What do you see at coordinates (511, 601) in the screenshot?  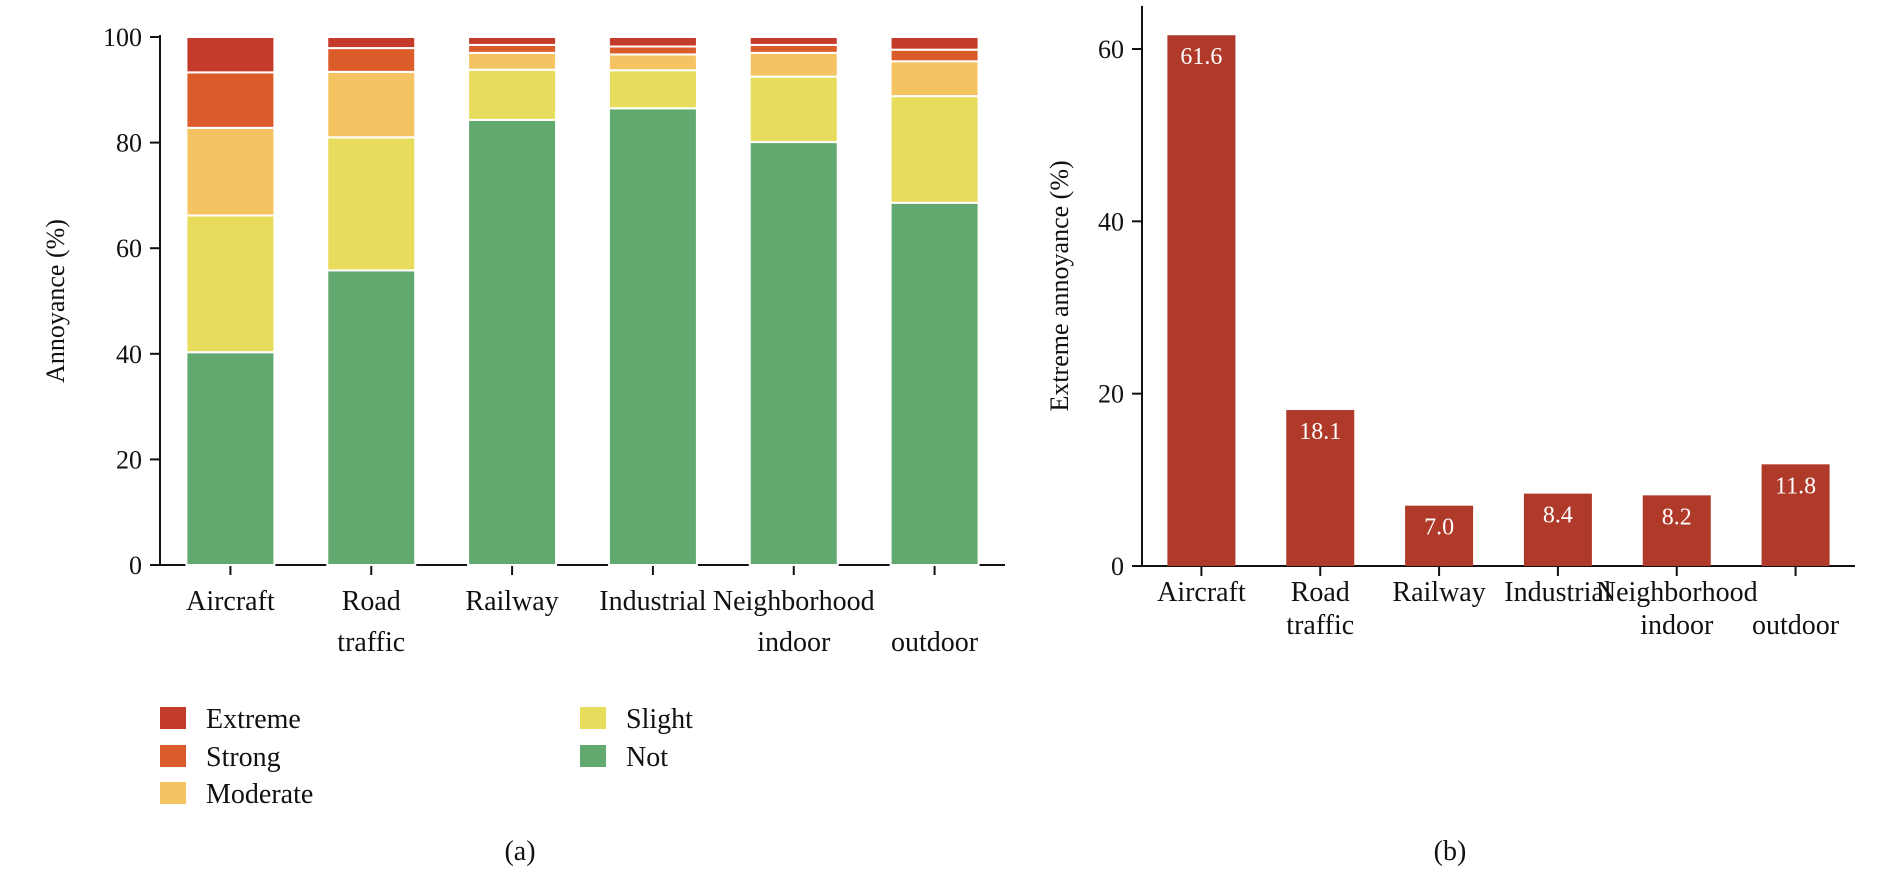 I see `x-category-label-a: Railway` at bounding box center [511, 601].